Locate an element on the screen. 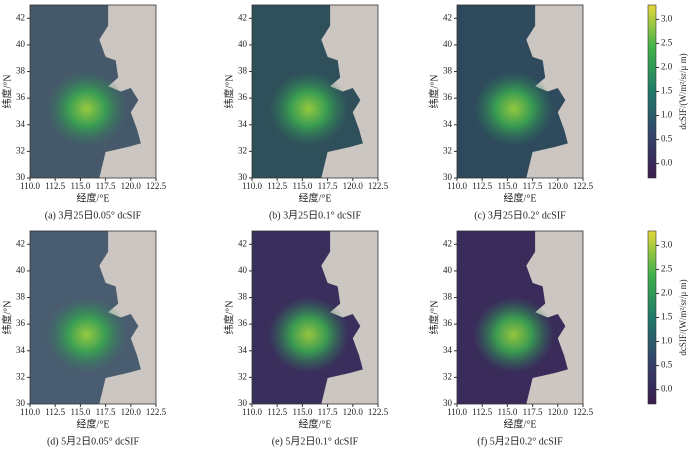 This screenshot has height=453, width=700. panel-caption: (c) 3月25日0.2° dcSIF is located at coordinates (520, 215).